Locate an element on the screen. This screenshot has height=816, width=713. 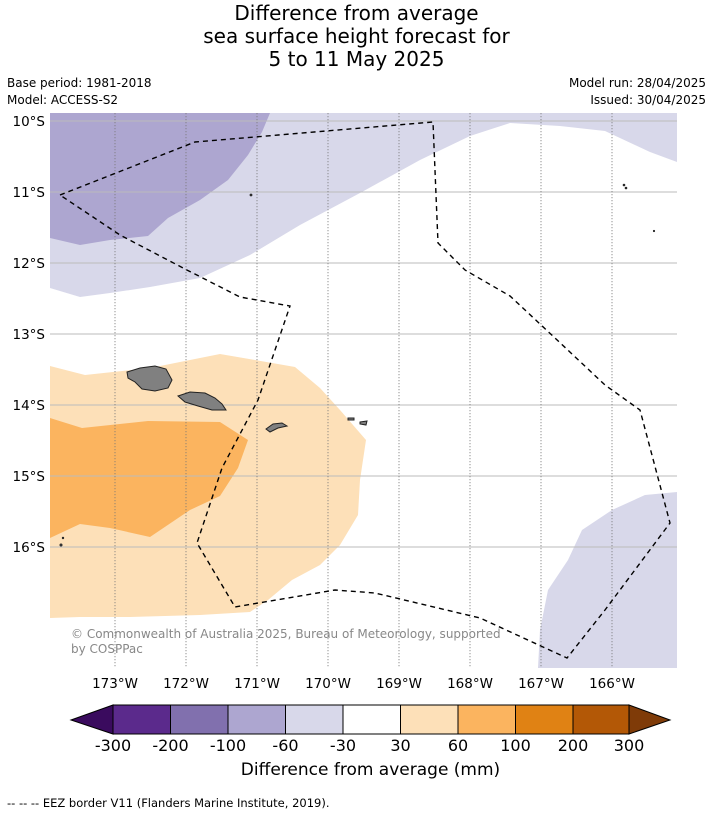
lat-label: 14°S is located at coordinates (29, 406).